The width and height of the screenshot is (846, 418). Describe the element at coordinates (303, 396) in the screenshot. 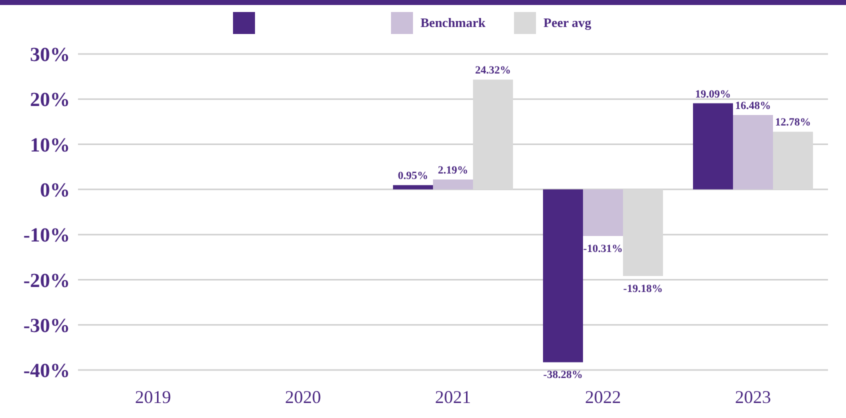

I see `x-tick-label: 2020` at that location.